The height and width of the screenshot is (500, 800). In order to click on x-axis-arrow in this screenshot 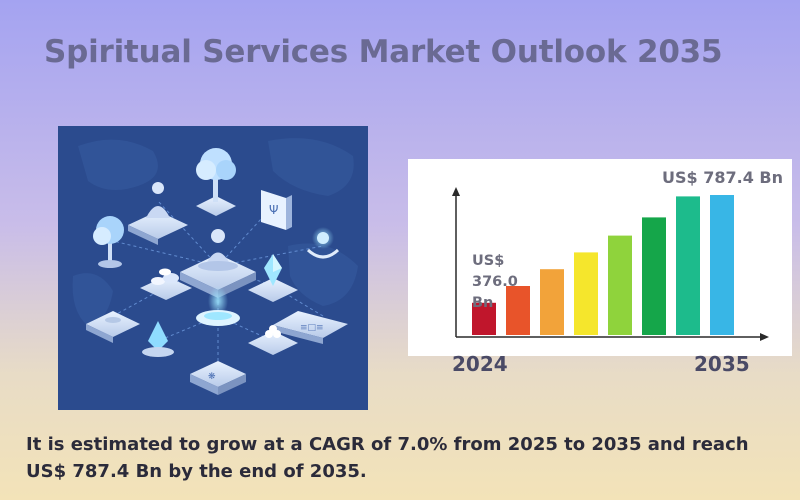, I will do `click(764, 337)`.